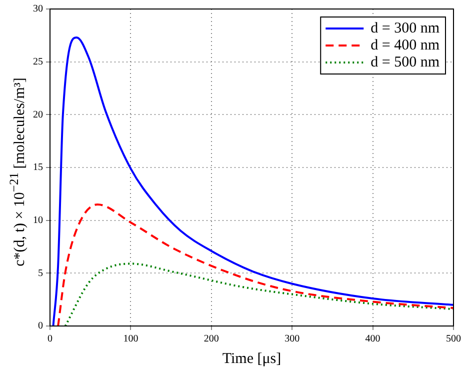 This screenshot has height=370, width=464. Describe the element at coordinates (252, 358) in the screenshot. I see `x-axis-title: Time [μs]` at that location.